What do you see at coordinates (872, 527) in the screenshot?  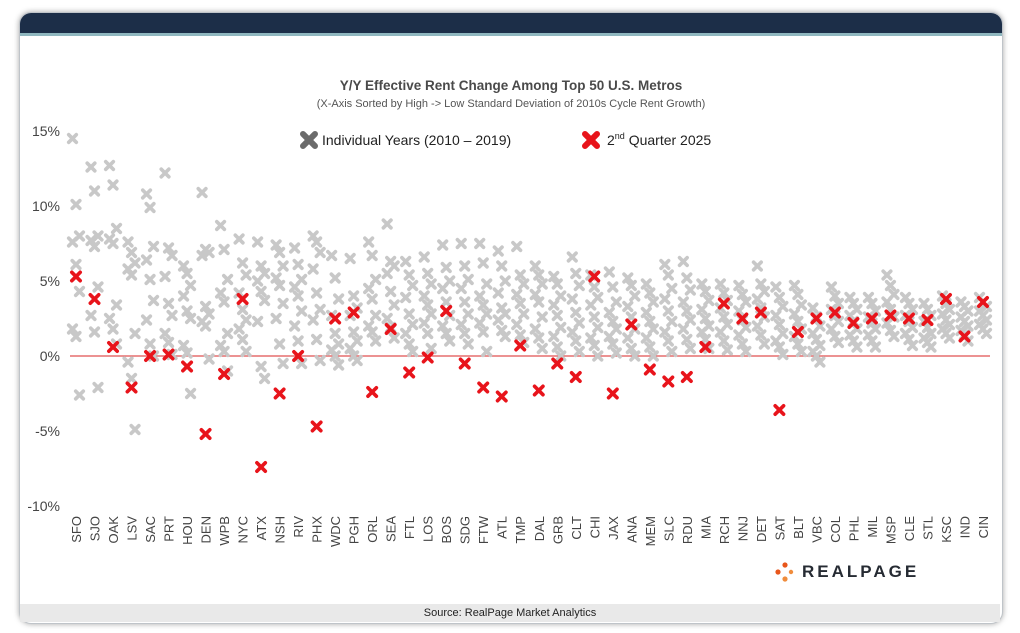 I see `x-tick-label: MIL` at bounding box center [872, 527].